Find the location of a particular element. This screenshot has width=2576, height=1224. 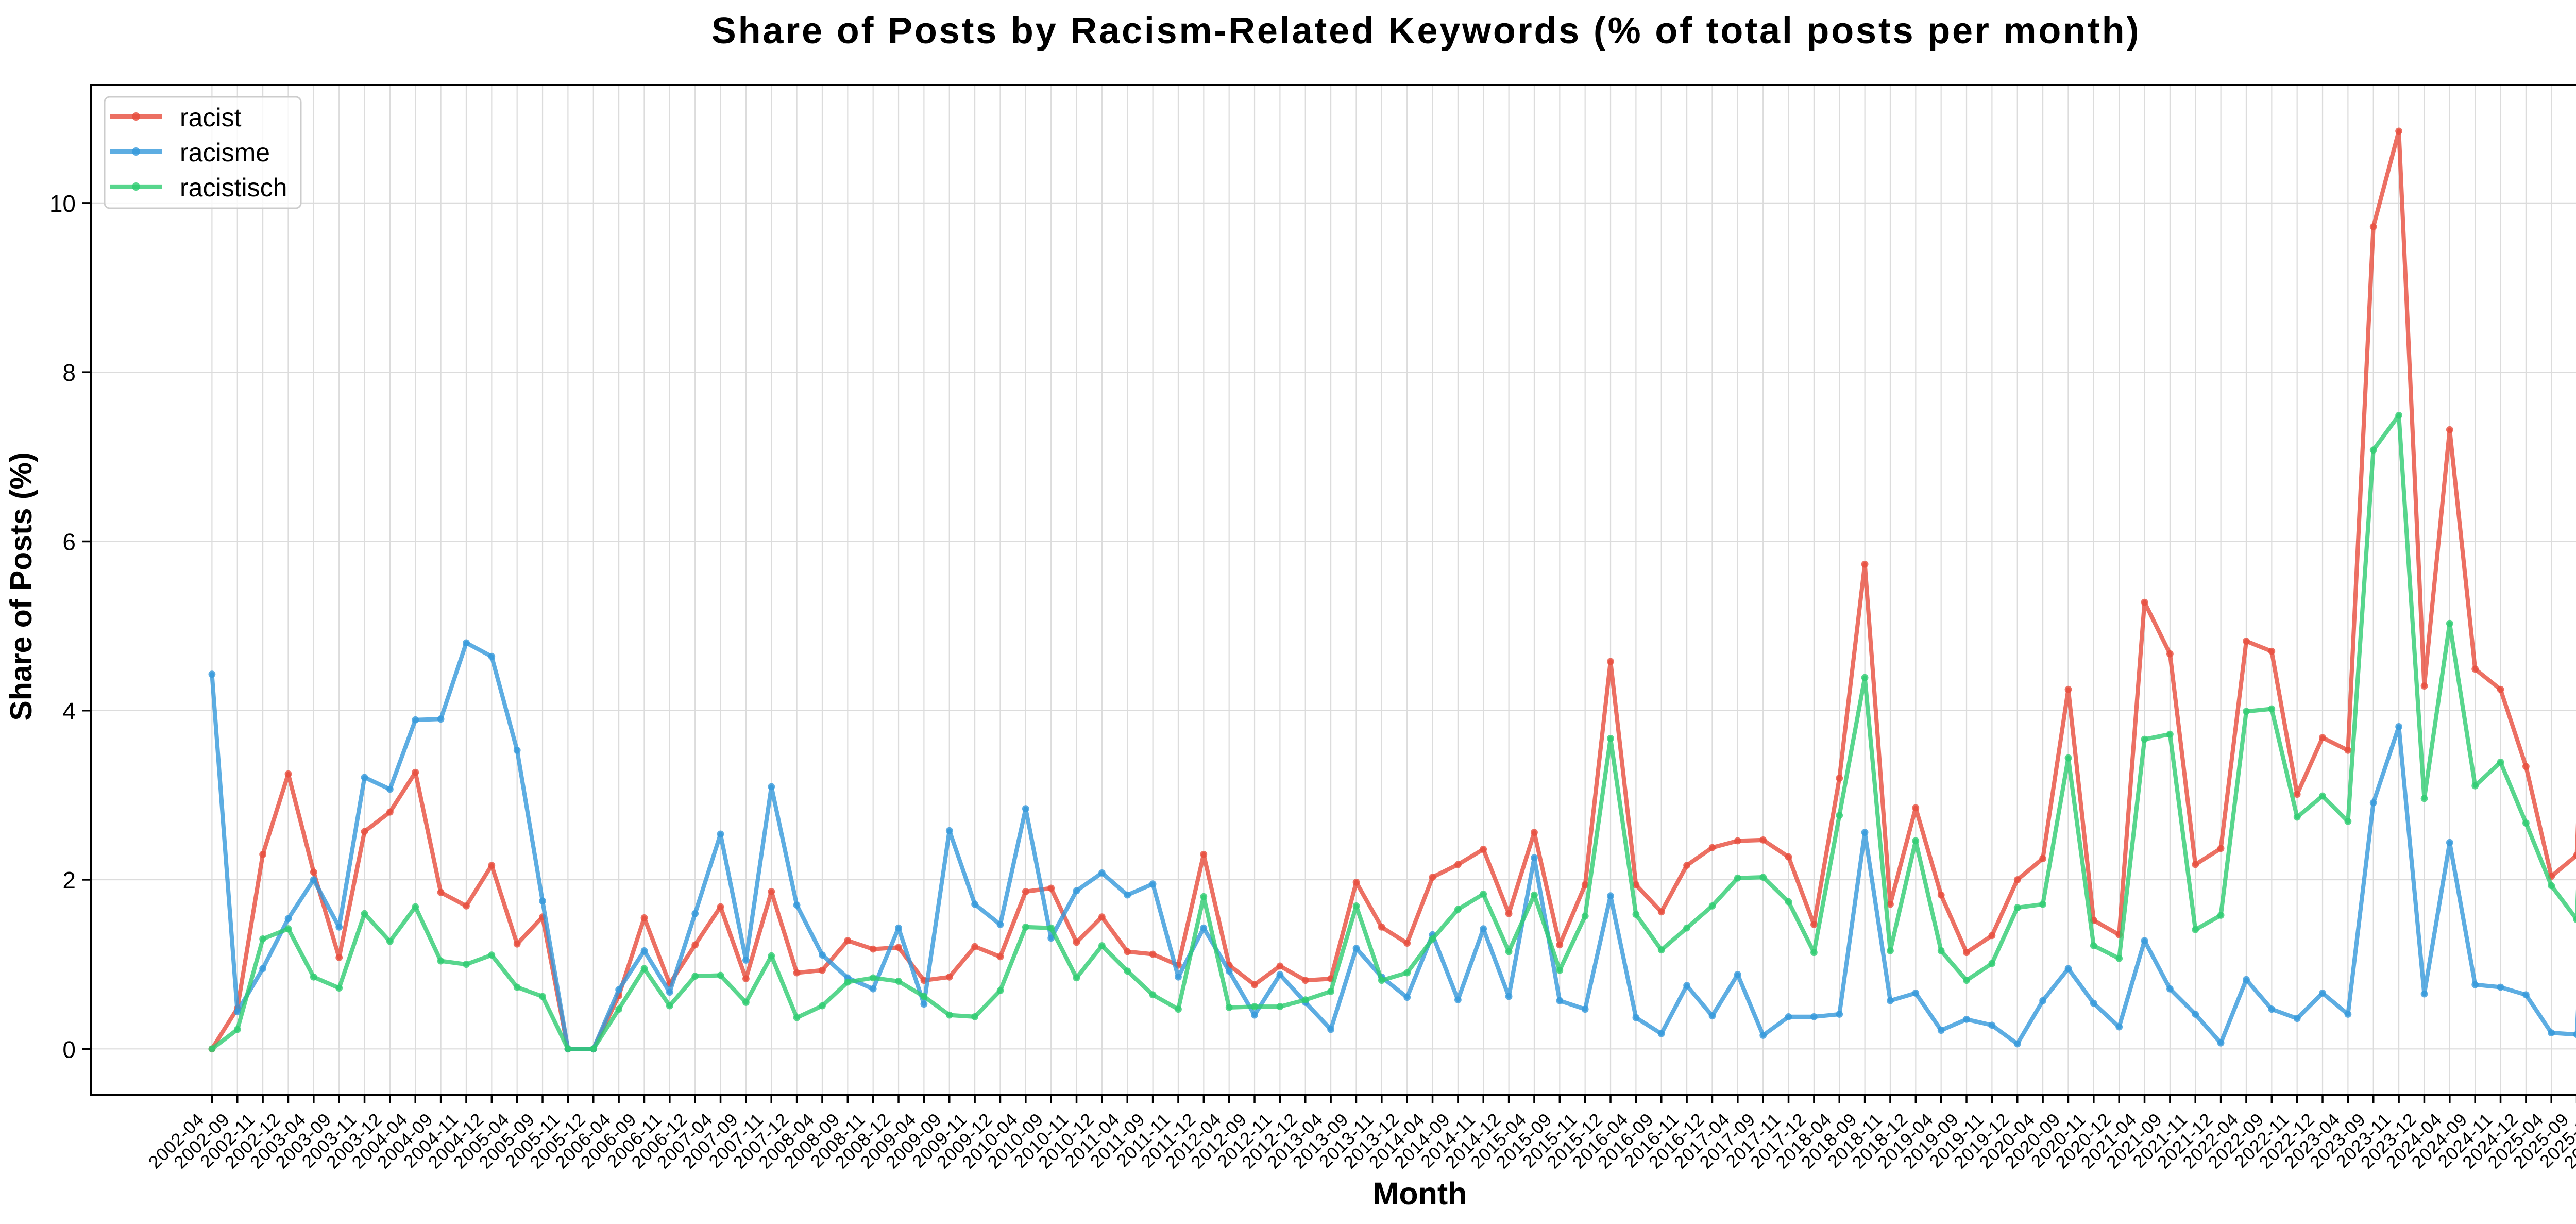

svg-text: 4 is located at coordinates (69, 711).